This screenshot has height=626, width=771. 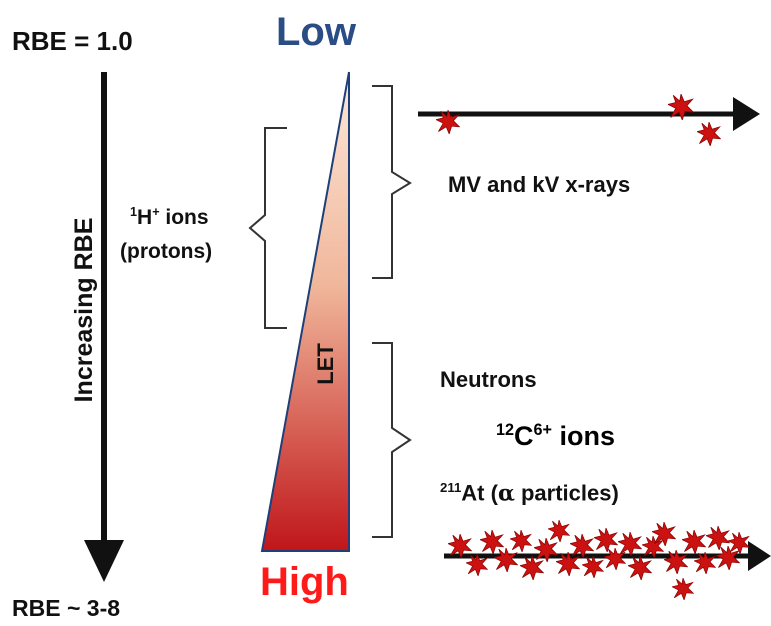 What do you see at coordinates (746, 114) in the screenshot?
I see `xray-track-arrowhead` at bounding box center [746, 114].